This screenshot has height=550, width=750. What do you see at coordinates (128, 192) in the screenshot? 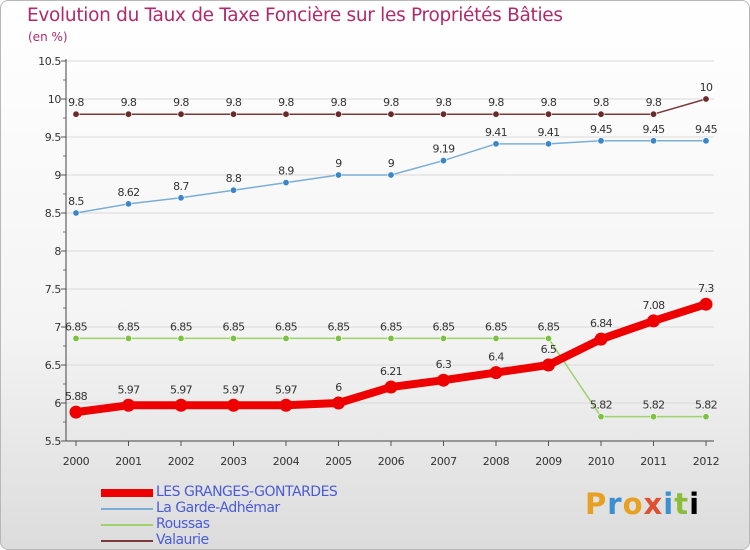
I see `data-label: 8.62` at bounding box center [128, 192].